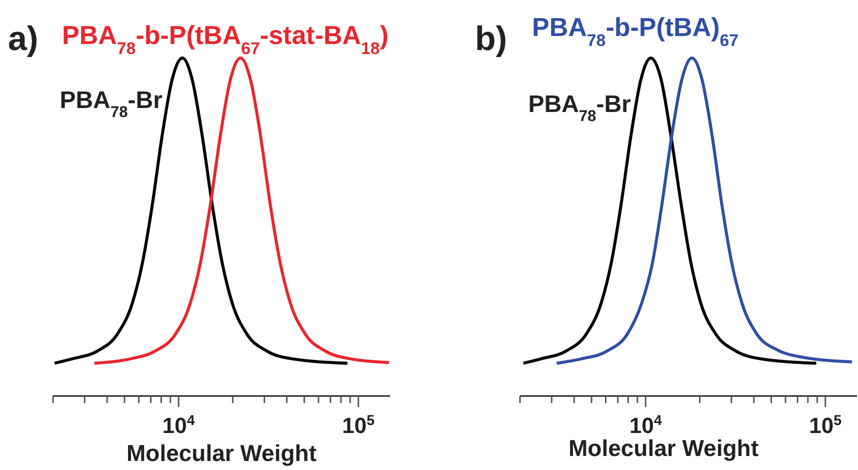 This screenshot has height=470, width=858. I want to click on chart-title: b), so click(491, 39).